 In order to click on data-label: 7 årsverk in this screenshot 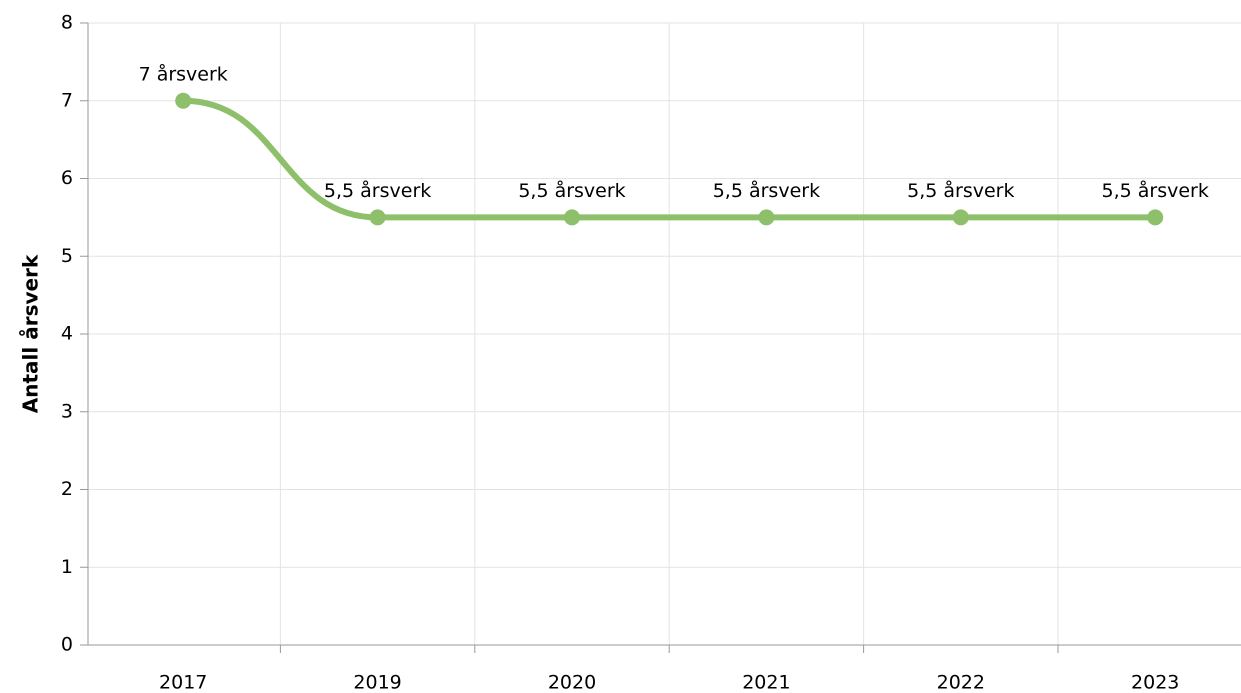, I will do `click(183, 73)`.